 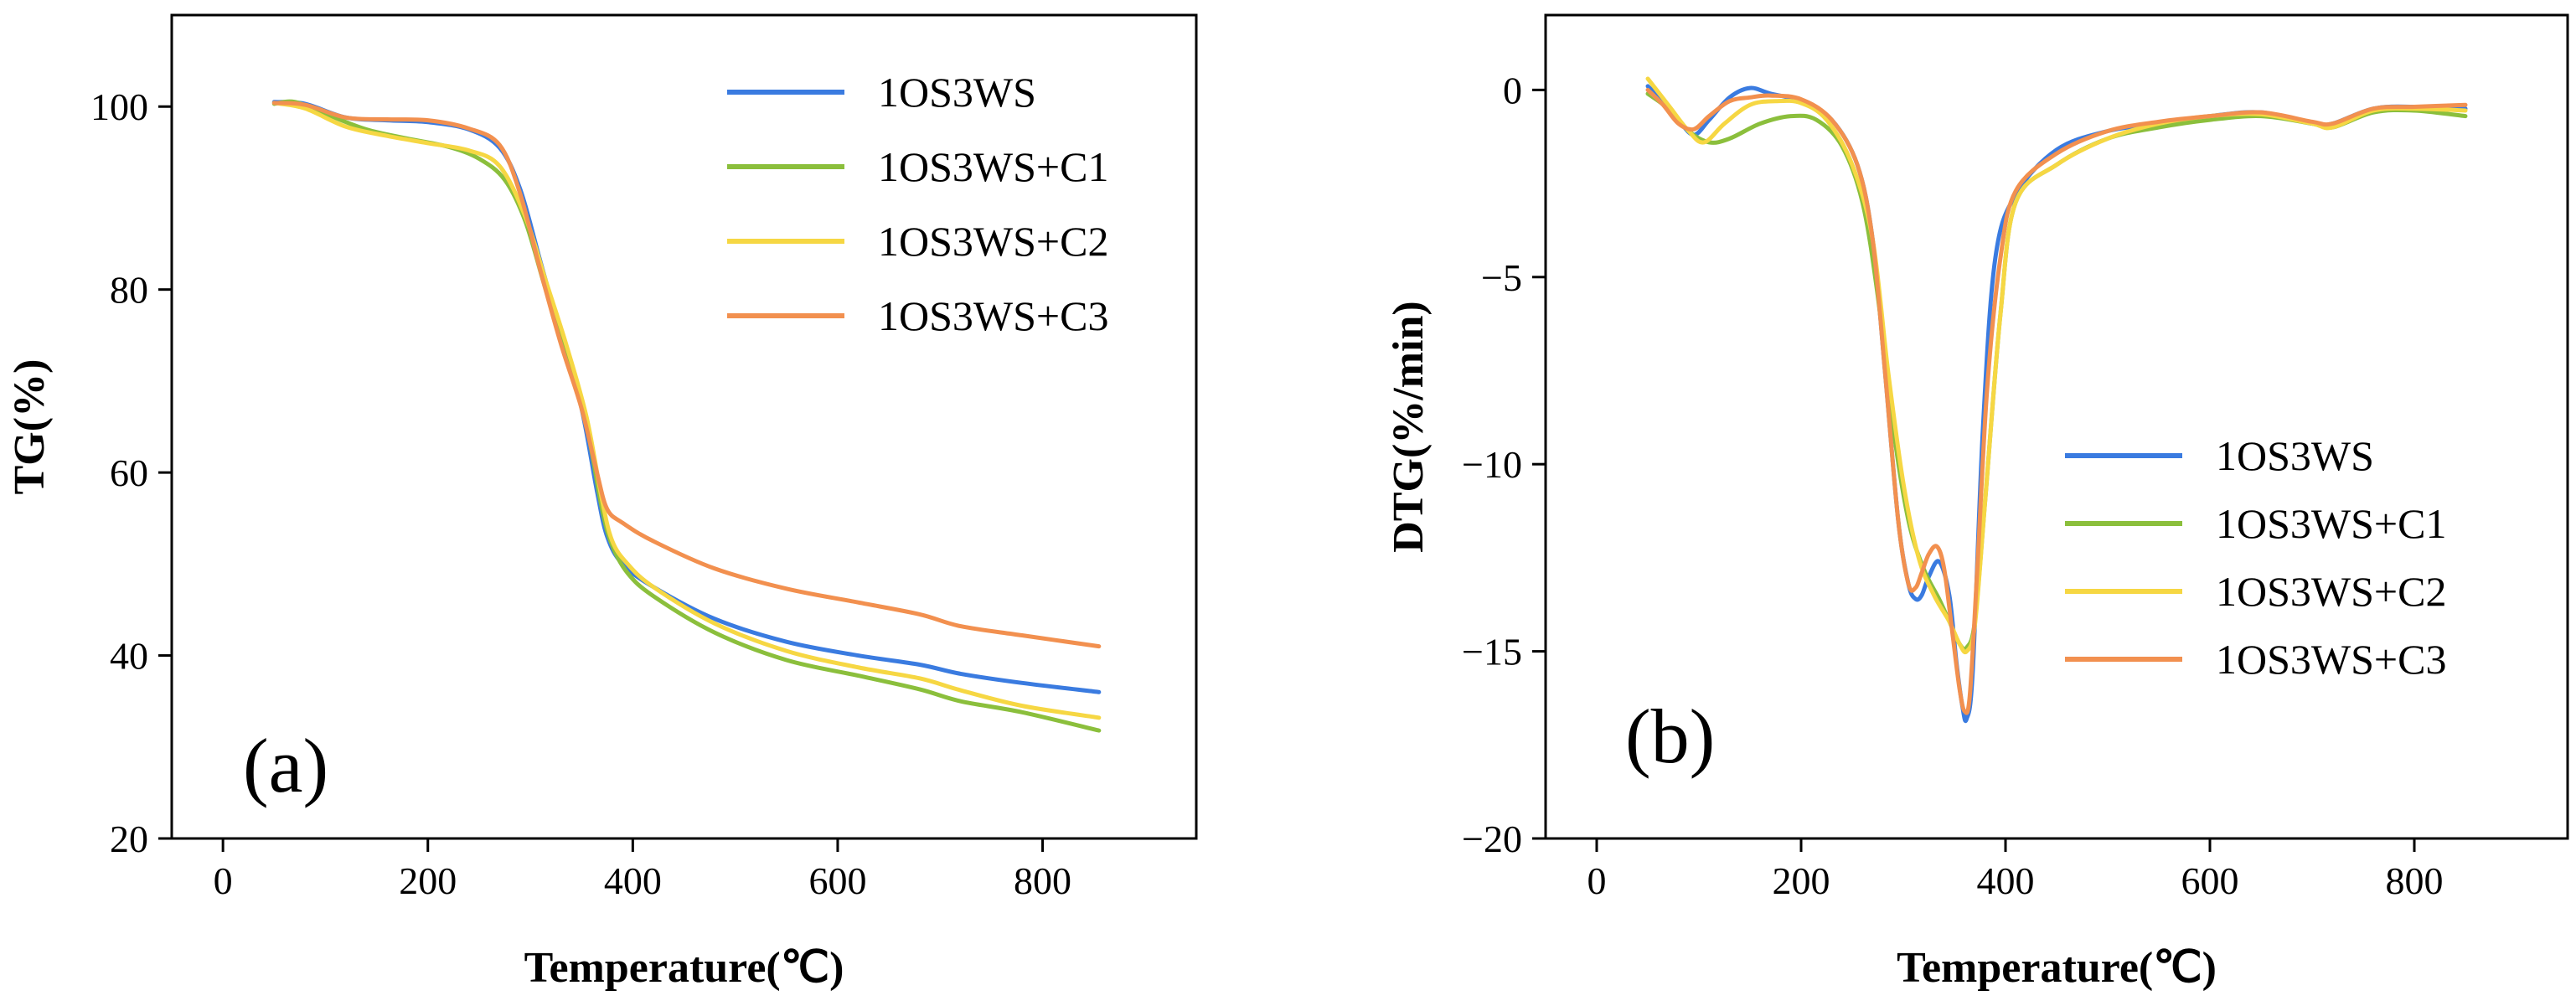 I want to click on y-tick-label: −10, so click(x=1492, y=464).